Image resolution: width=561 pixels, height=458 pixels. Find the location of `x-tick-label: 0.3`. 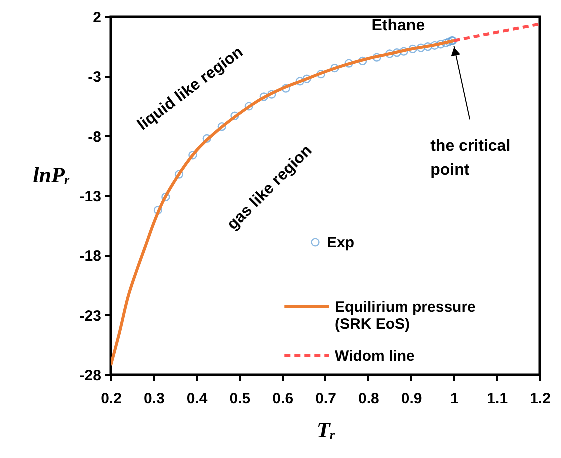

x-tick-label: 0.3 is located at coordinates (154, 399).